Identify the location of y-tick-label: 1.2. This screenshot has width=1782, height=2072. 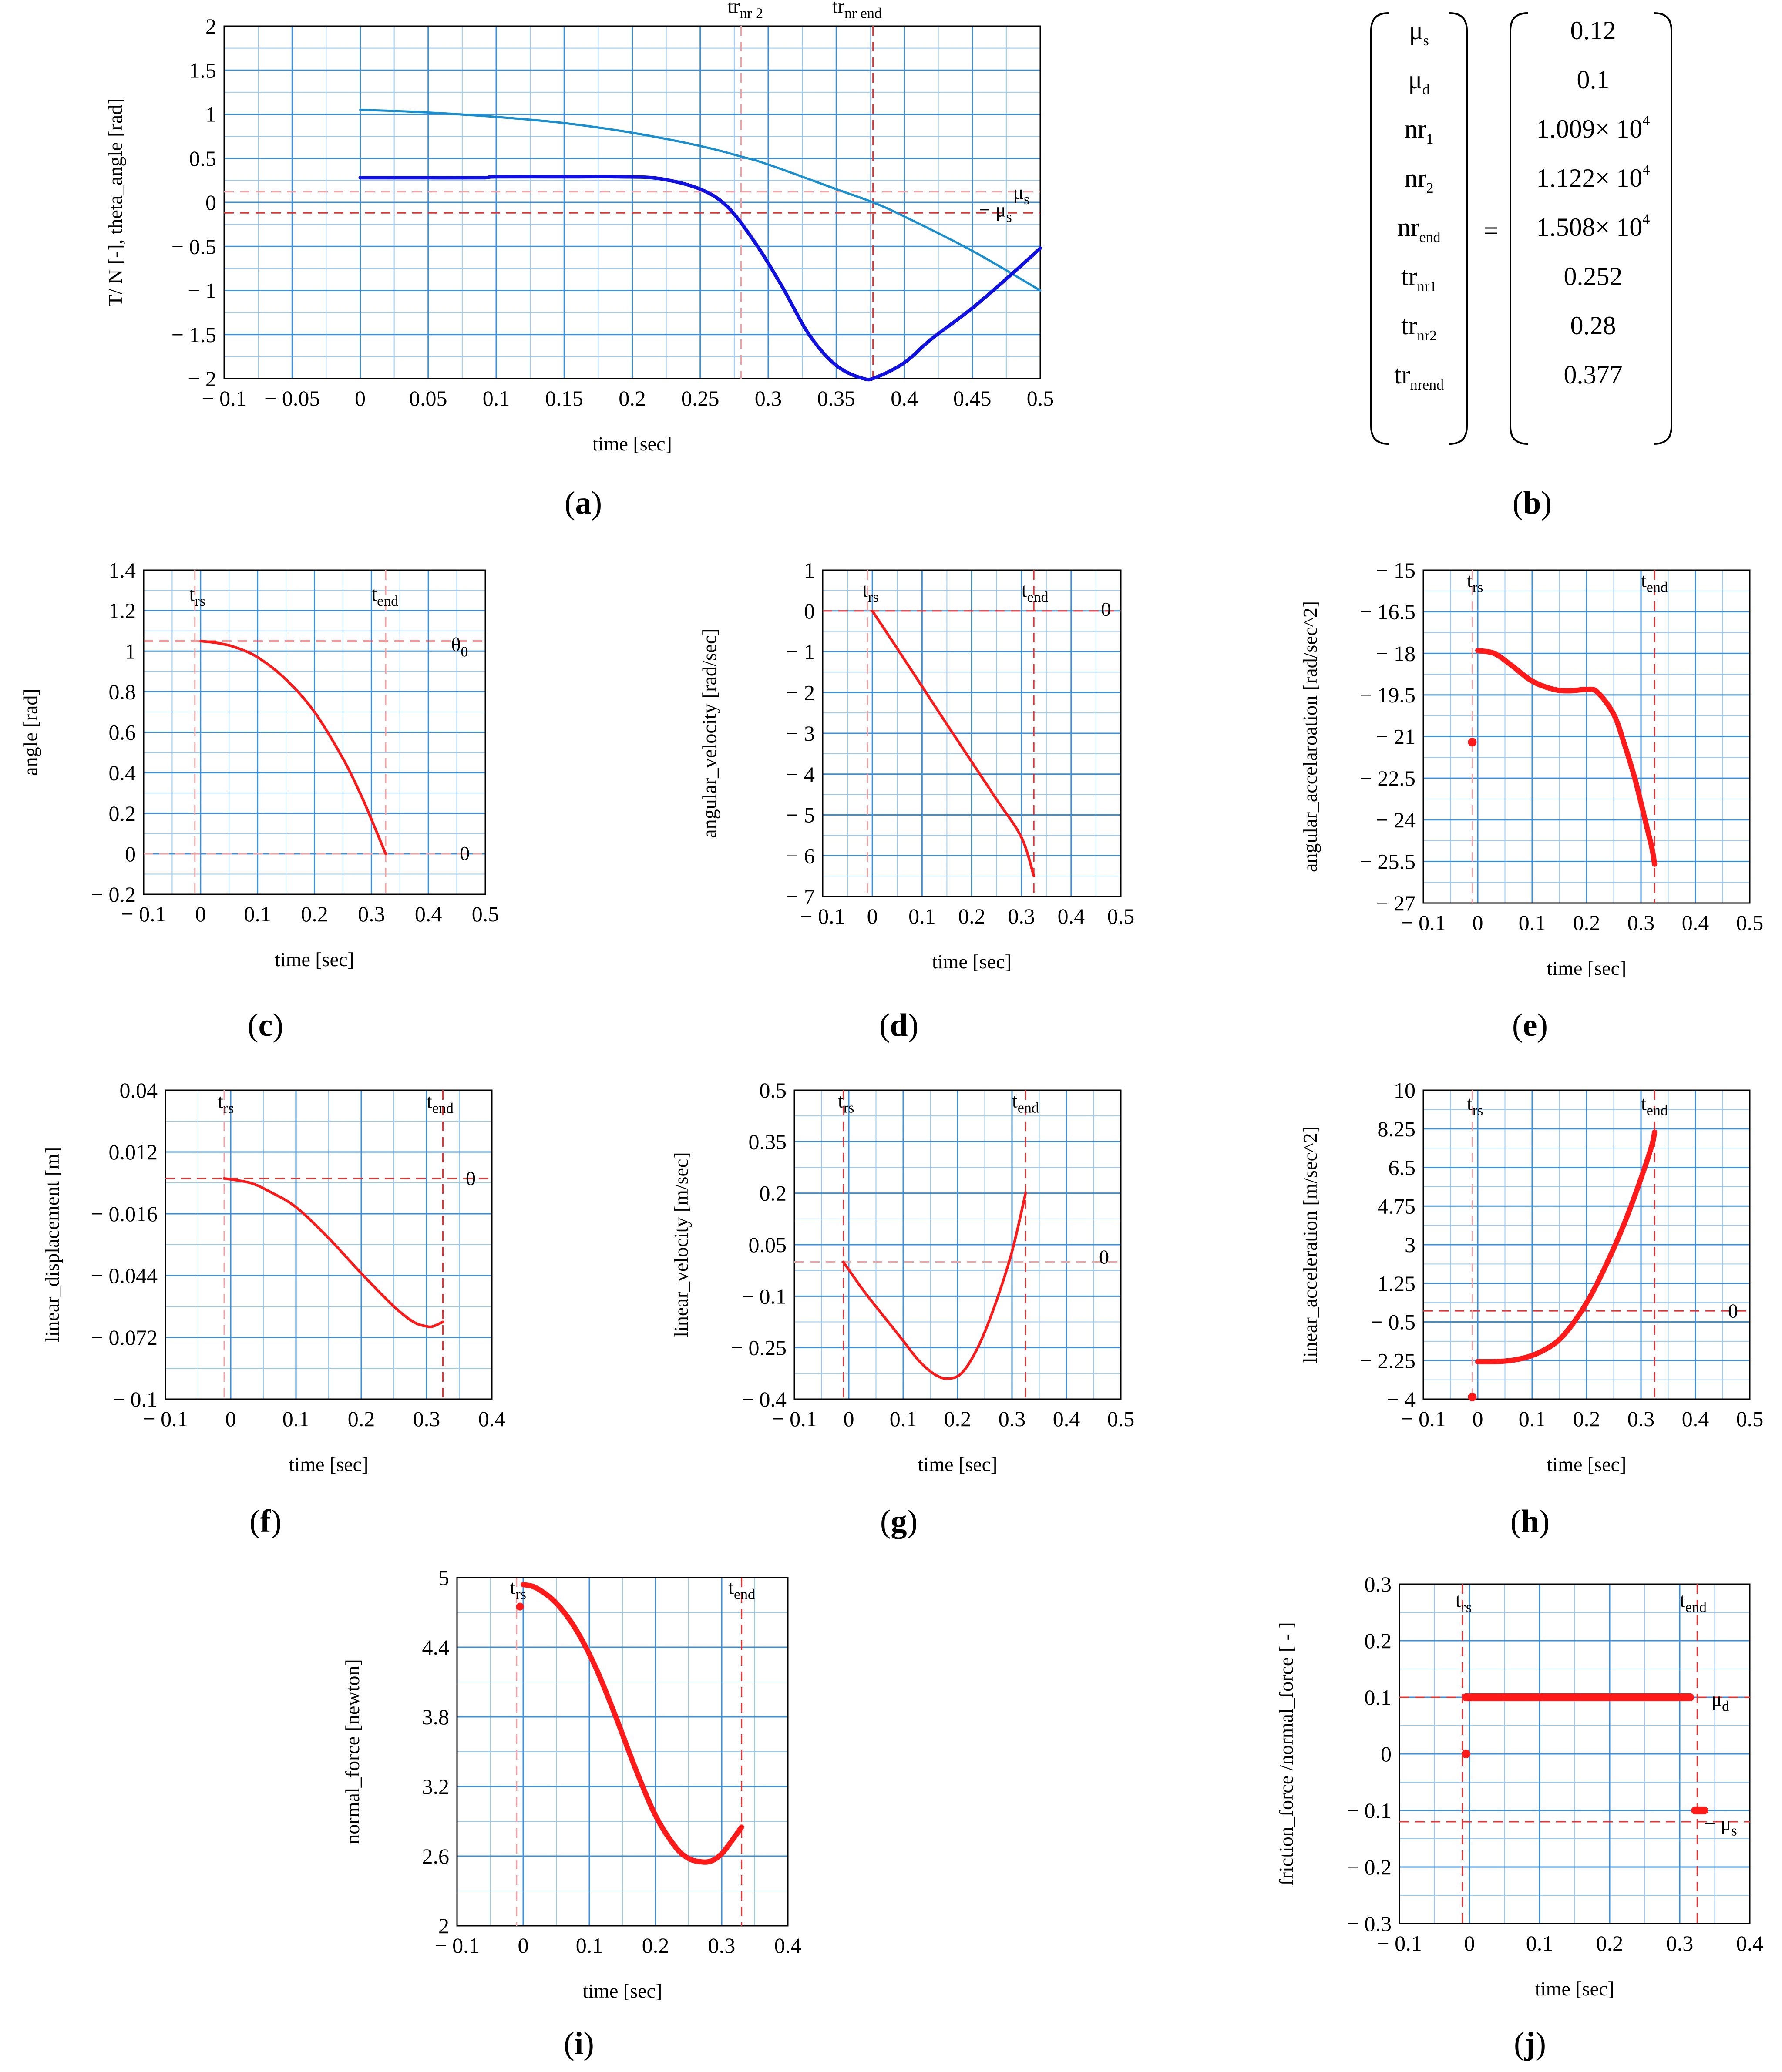
(122, 610).